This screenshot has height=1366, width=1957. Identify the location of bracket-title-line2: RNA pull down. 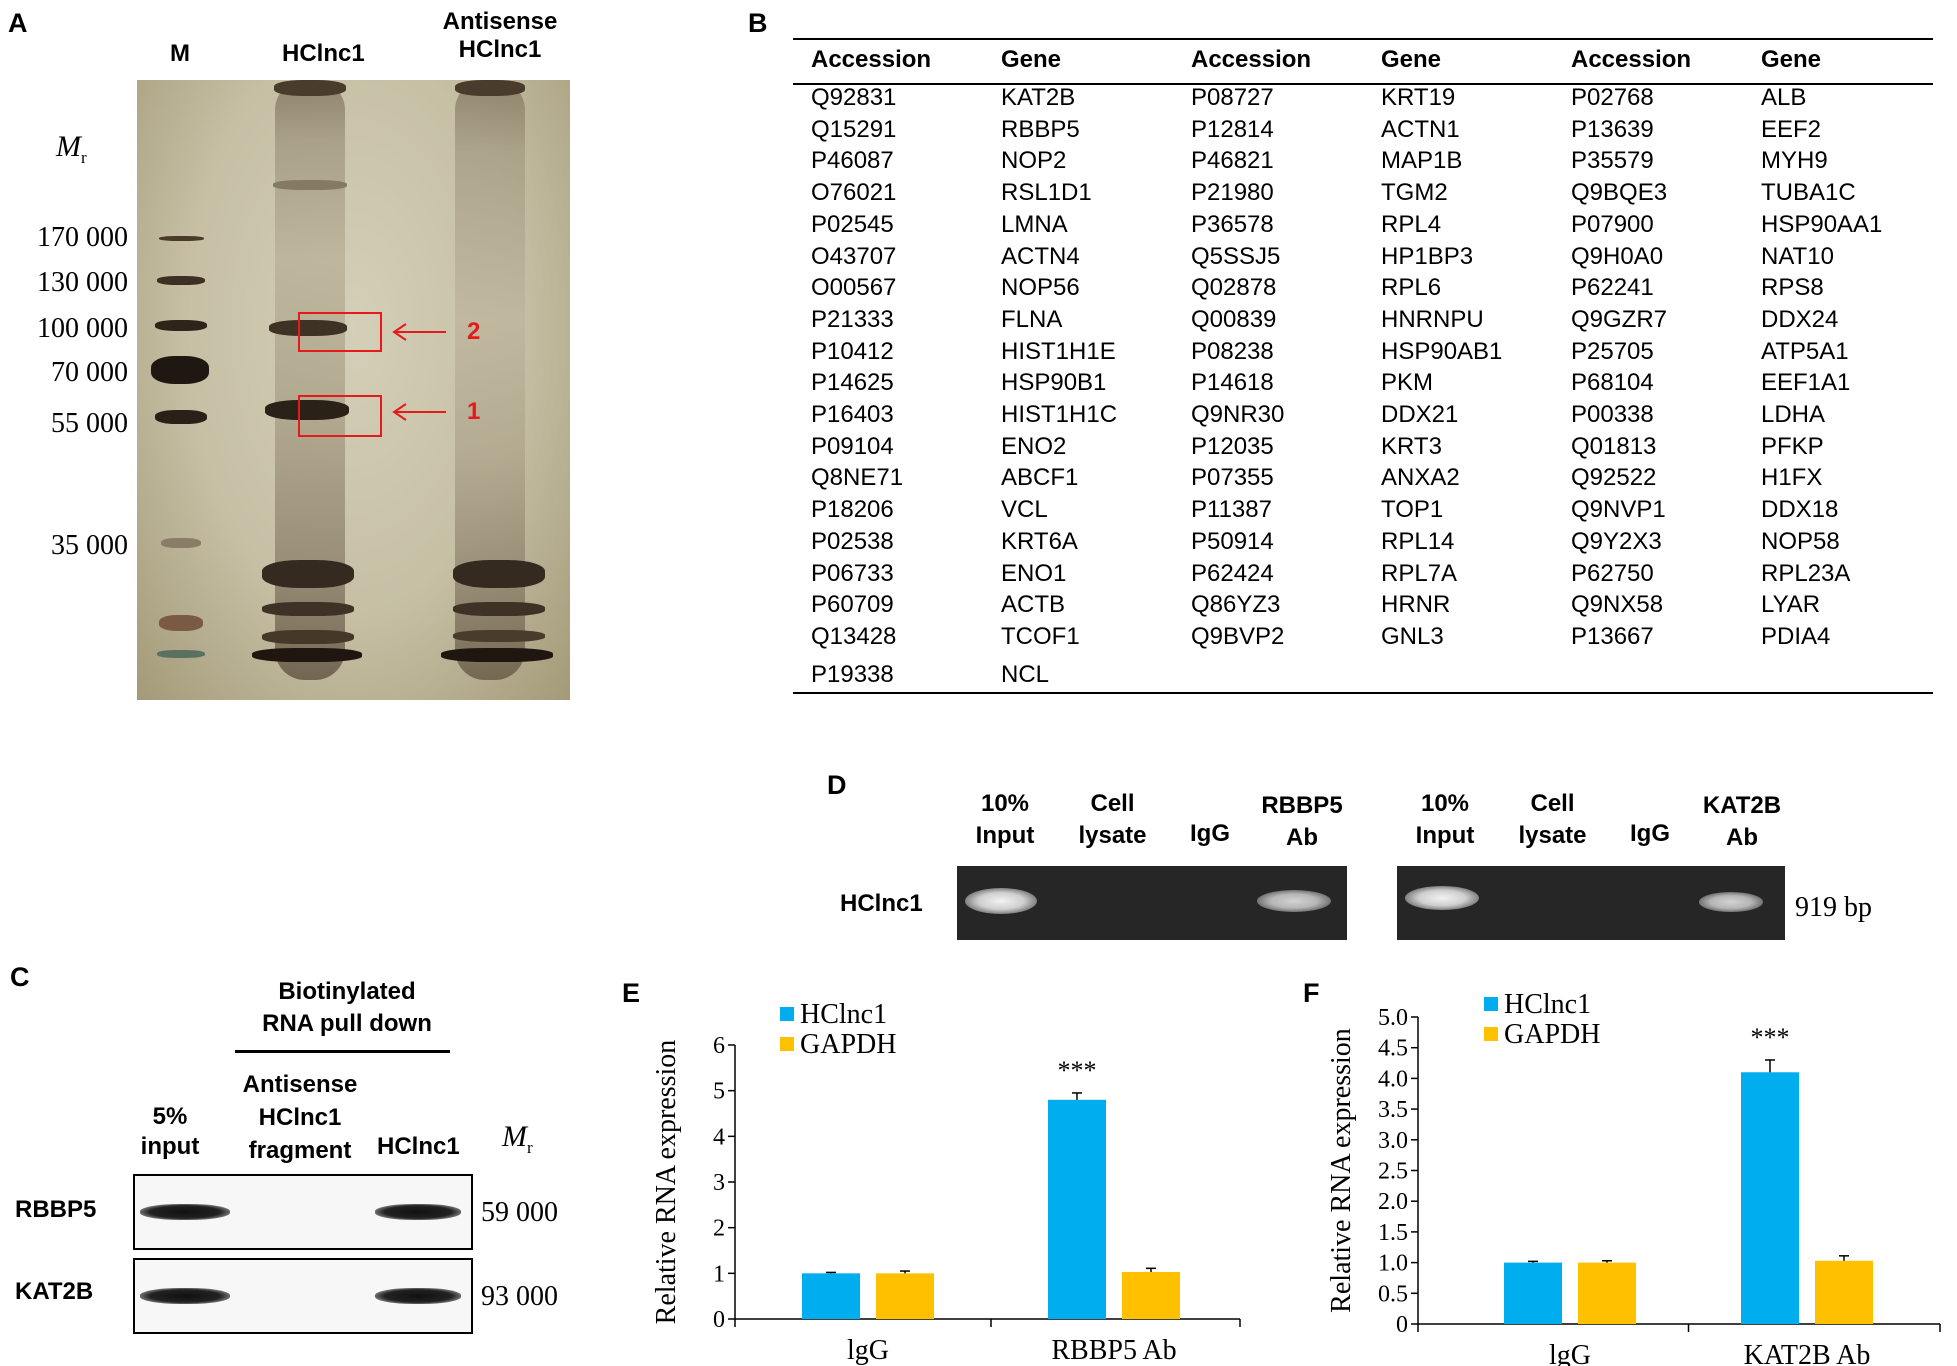
(347, 1023).